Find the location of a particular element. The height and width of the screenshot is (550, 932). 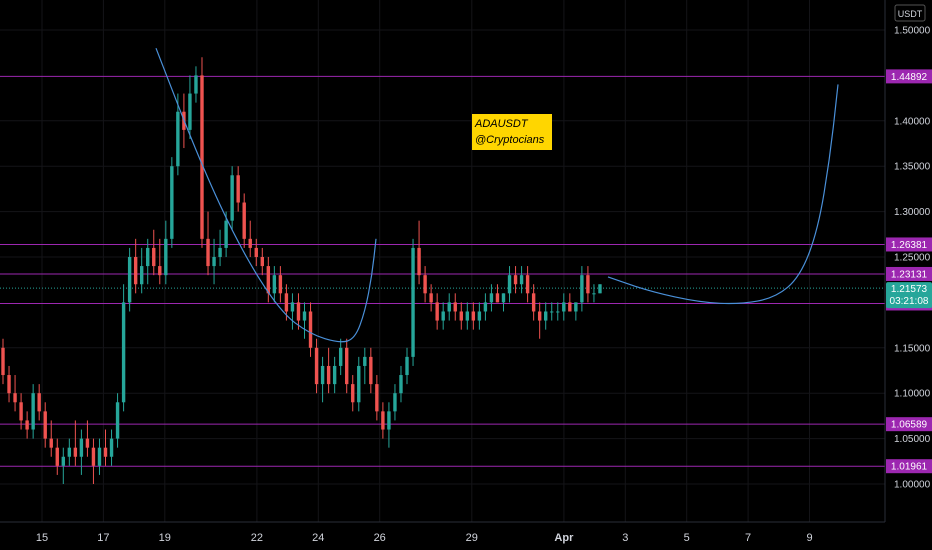

x-tick-label: 5 is located at coordinates (687, 538).